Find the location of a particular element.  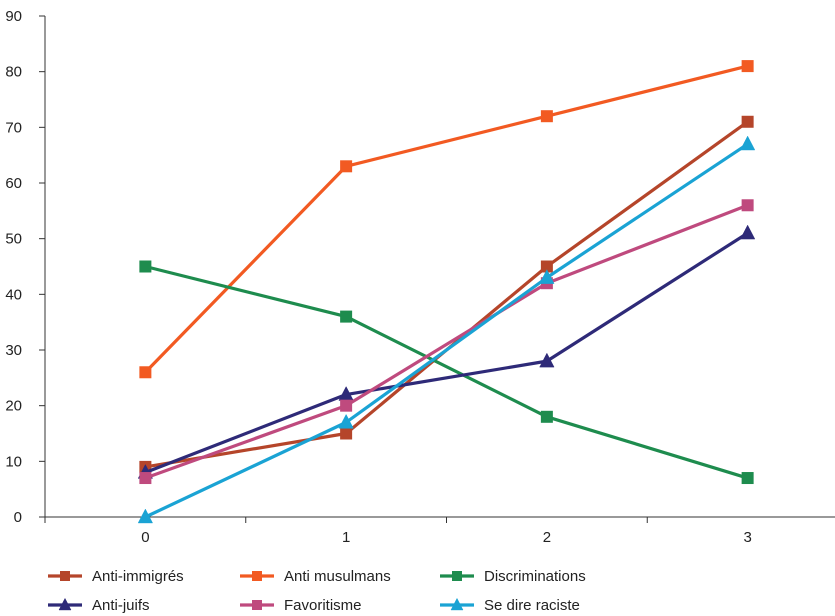

legend-label: Anti-juifs is located at coordinates (121, 605).